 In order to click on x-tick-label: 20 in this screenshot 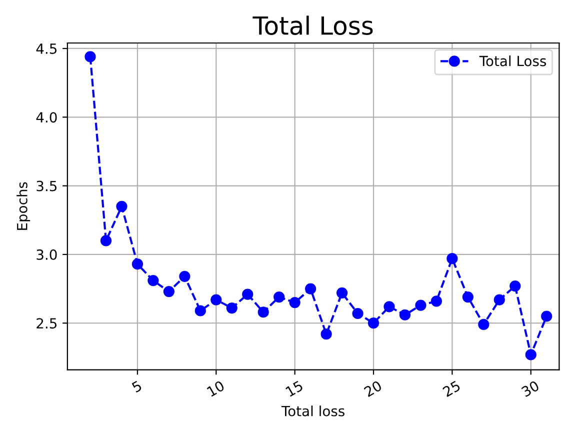, I will do `click(372, 389)`.